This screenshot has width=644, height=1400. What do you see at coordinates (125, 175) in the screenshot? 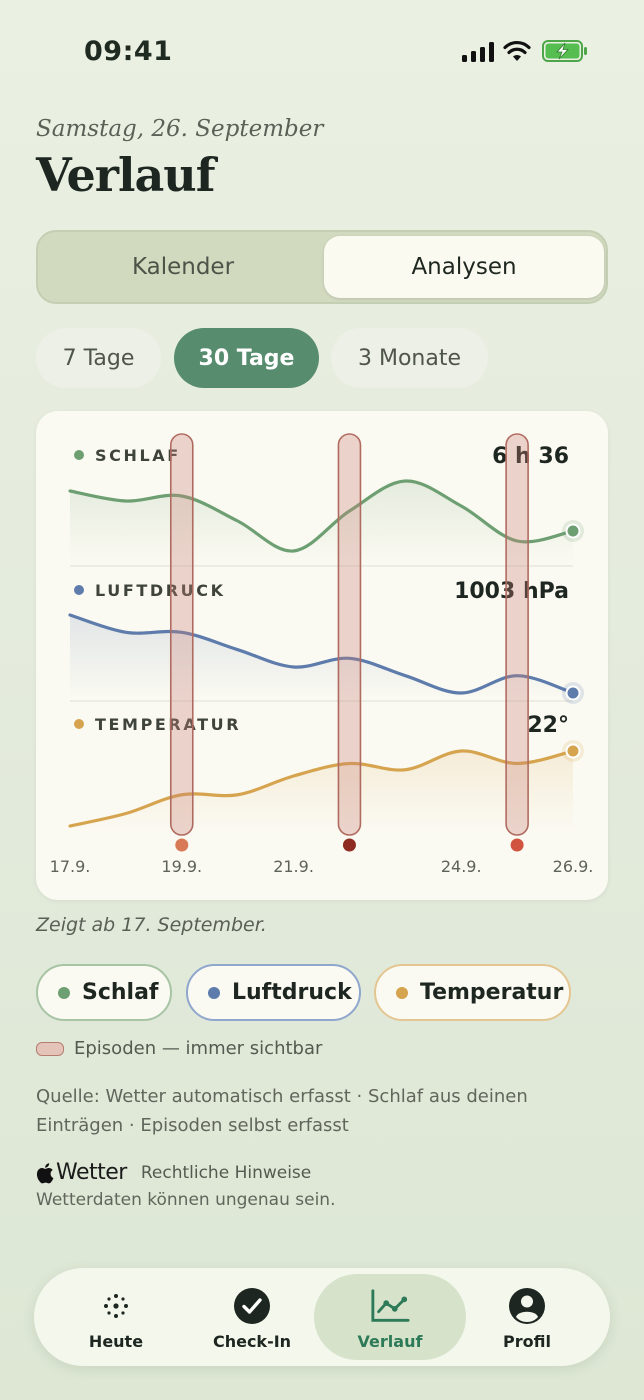
I see `page-title: Verlauf` at bounding box center [125, 175].